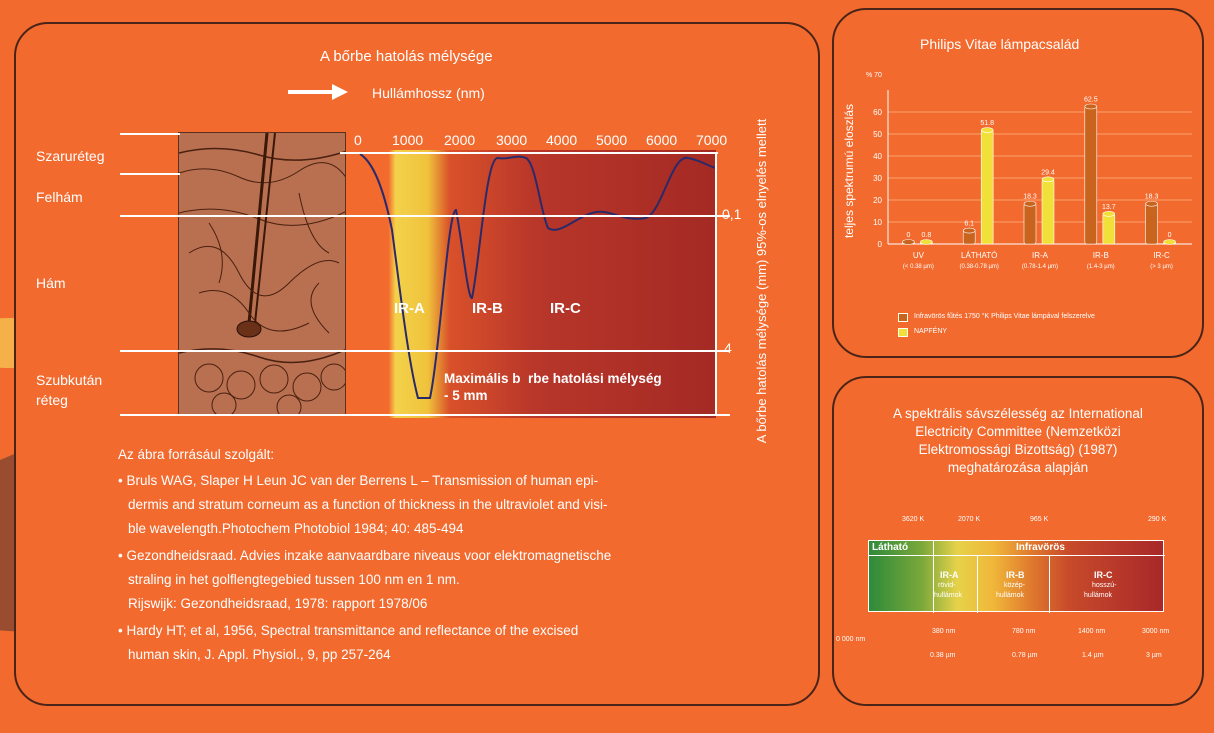 The image size is (1214, 733). Describe the element at coordinates (978, 267) in the screenshot. I see `category-sublabel: (0.38-0.78 µm)` at that location.